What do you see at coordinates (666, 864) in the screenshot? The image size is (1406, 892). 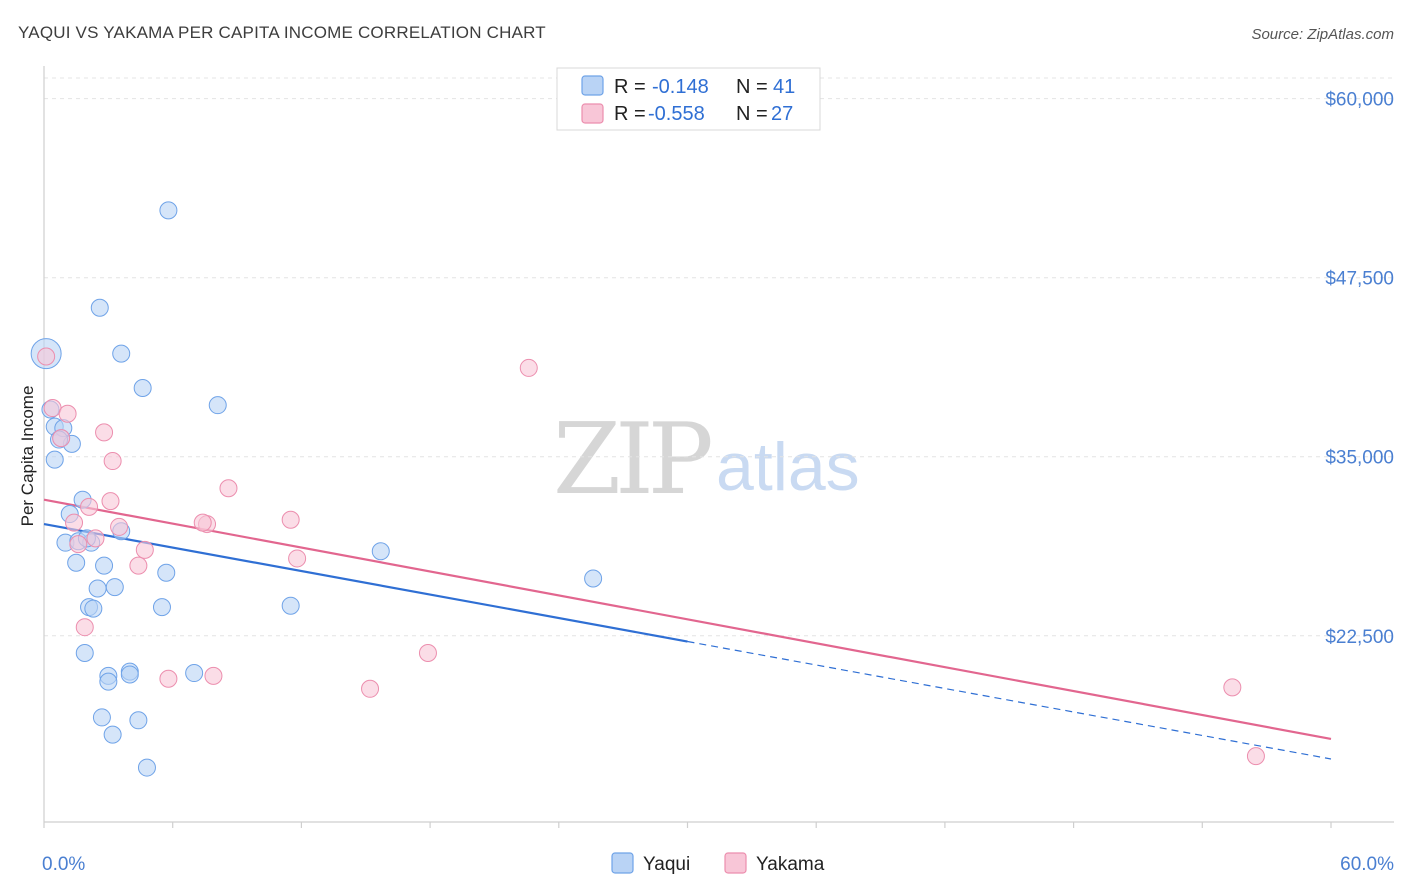 I see `bottom-legend-label-yaqui: Yaqui` at bounding box center [666, 864].